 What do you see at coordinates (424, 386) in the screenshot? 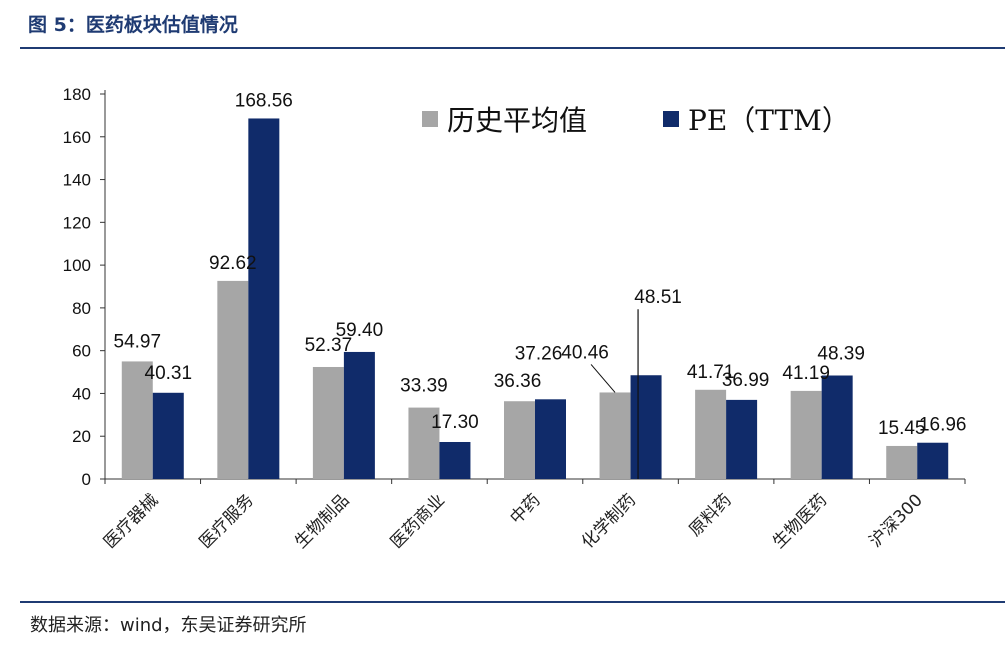
I see `data-label: 33.39` at bounding box center [424, 386].